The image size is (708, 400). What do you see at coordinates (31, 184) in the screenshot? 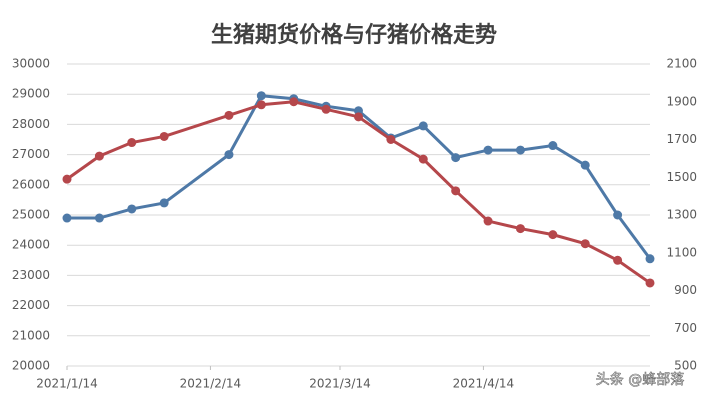
I see `y-tick-label: 26000` at bounding box center [31, 184].